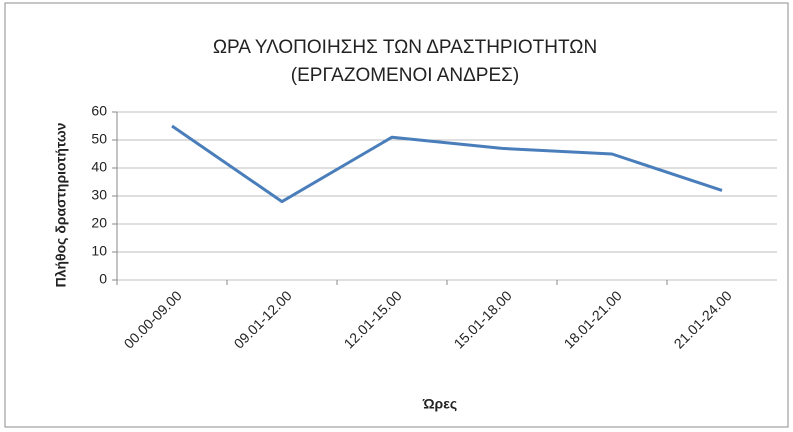 This screenshot has height=432, width=793. I want to click on y-tick-label: 60, so click(99, 111).